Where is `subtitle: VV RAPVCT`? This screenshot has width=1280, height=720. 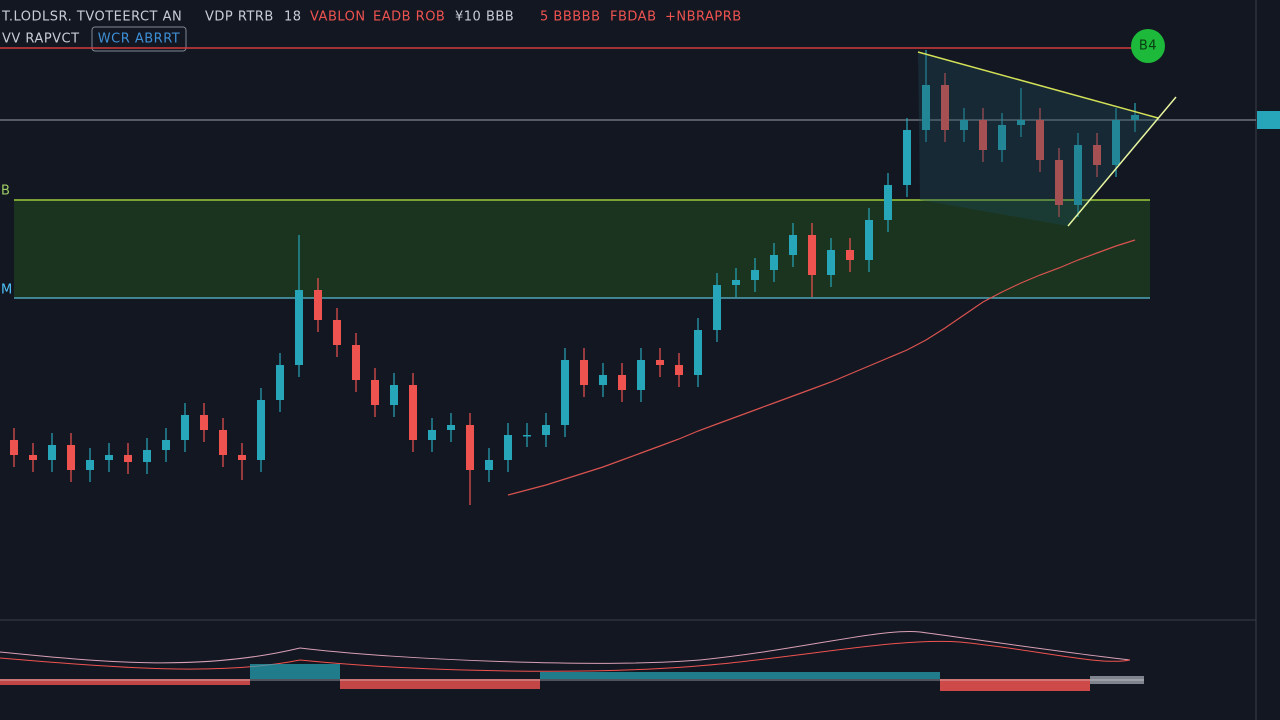 subtitle: VV RAPVCT is located at coordinates (41, 39).